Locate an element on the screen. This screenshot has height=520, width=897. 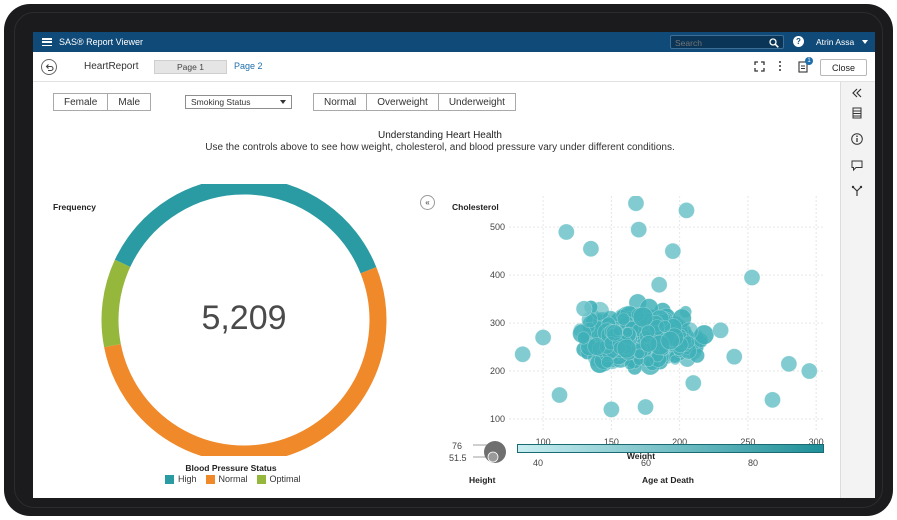
smoking-status-value: Smoking Status is located at coordinates (221, 102).